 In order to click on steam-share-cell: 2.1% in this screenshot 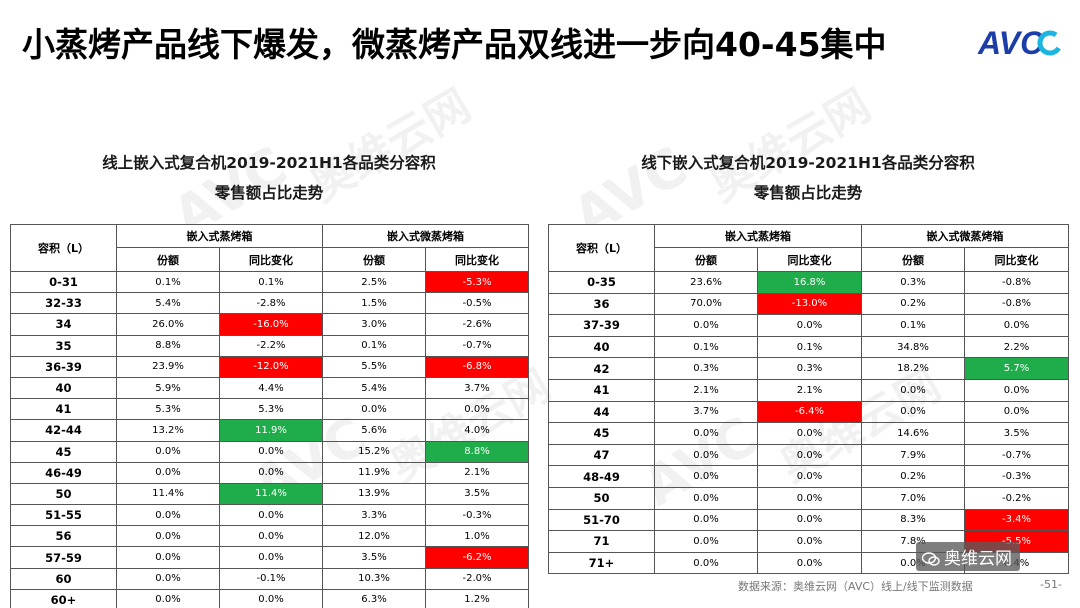, I will do `click(706, 390)`.